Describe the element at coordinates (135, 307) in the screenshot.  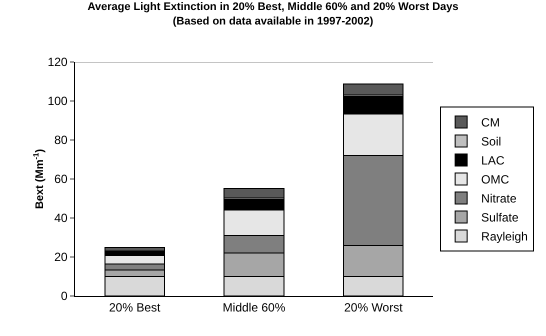
I see `x-tick-label: 20% Best` at that location.